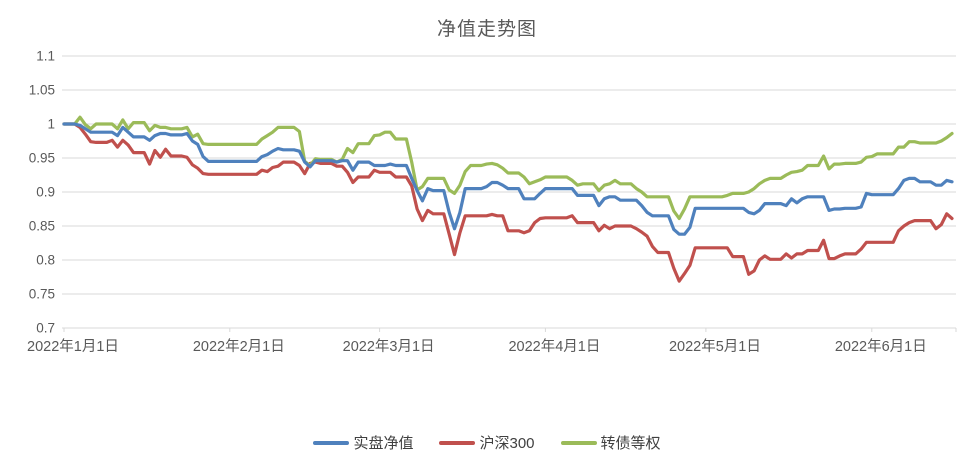 The image size is (974, 463). Describe the element at coordinates (331, 442) in the screenshot. I see `line-swatch-live-nav` at that location.